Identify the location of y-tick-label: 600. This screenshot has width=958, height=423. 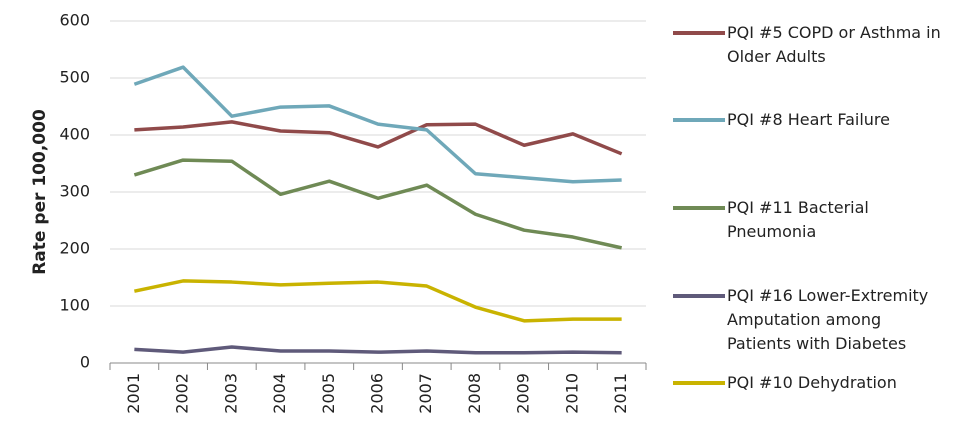
(74, 20).